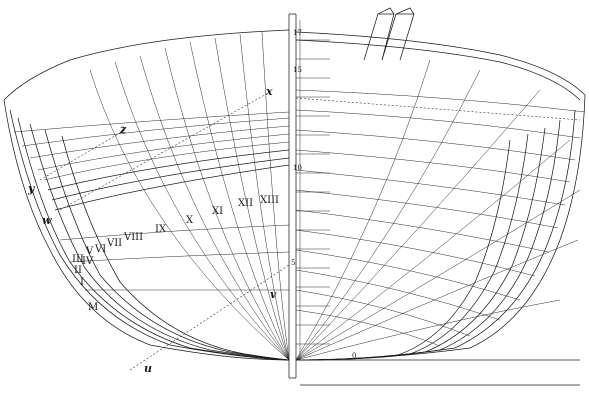 This screenshot has height=397, width=589. What do you see at coordinates (297, 168) in the screenshot?
I see `scale-label-10: 10` at bounding box center [297, 168].